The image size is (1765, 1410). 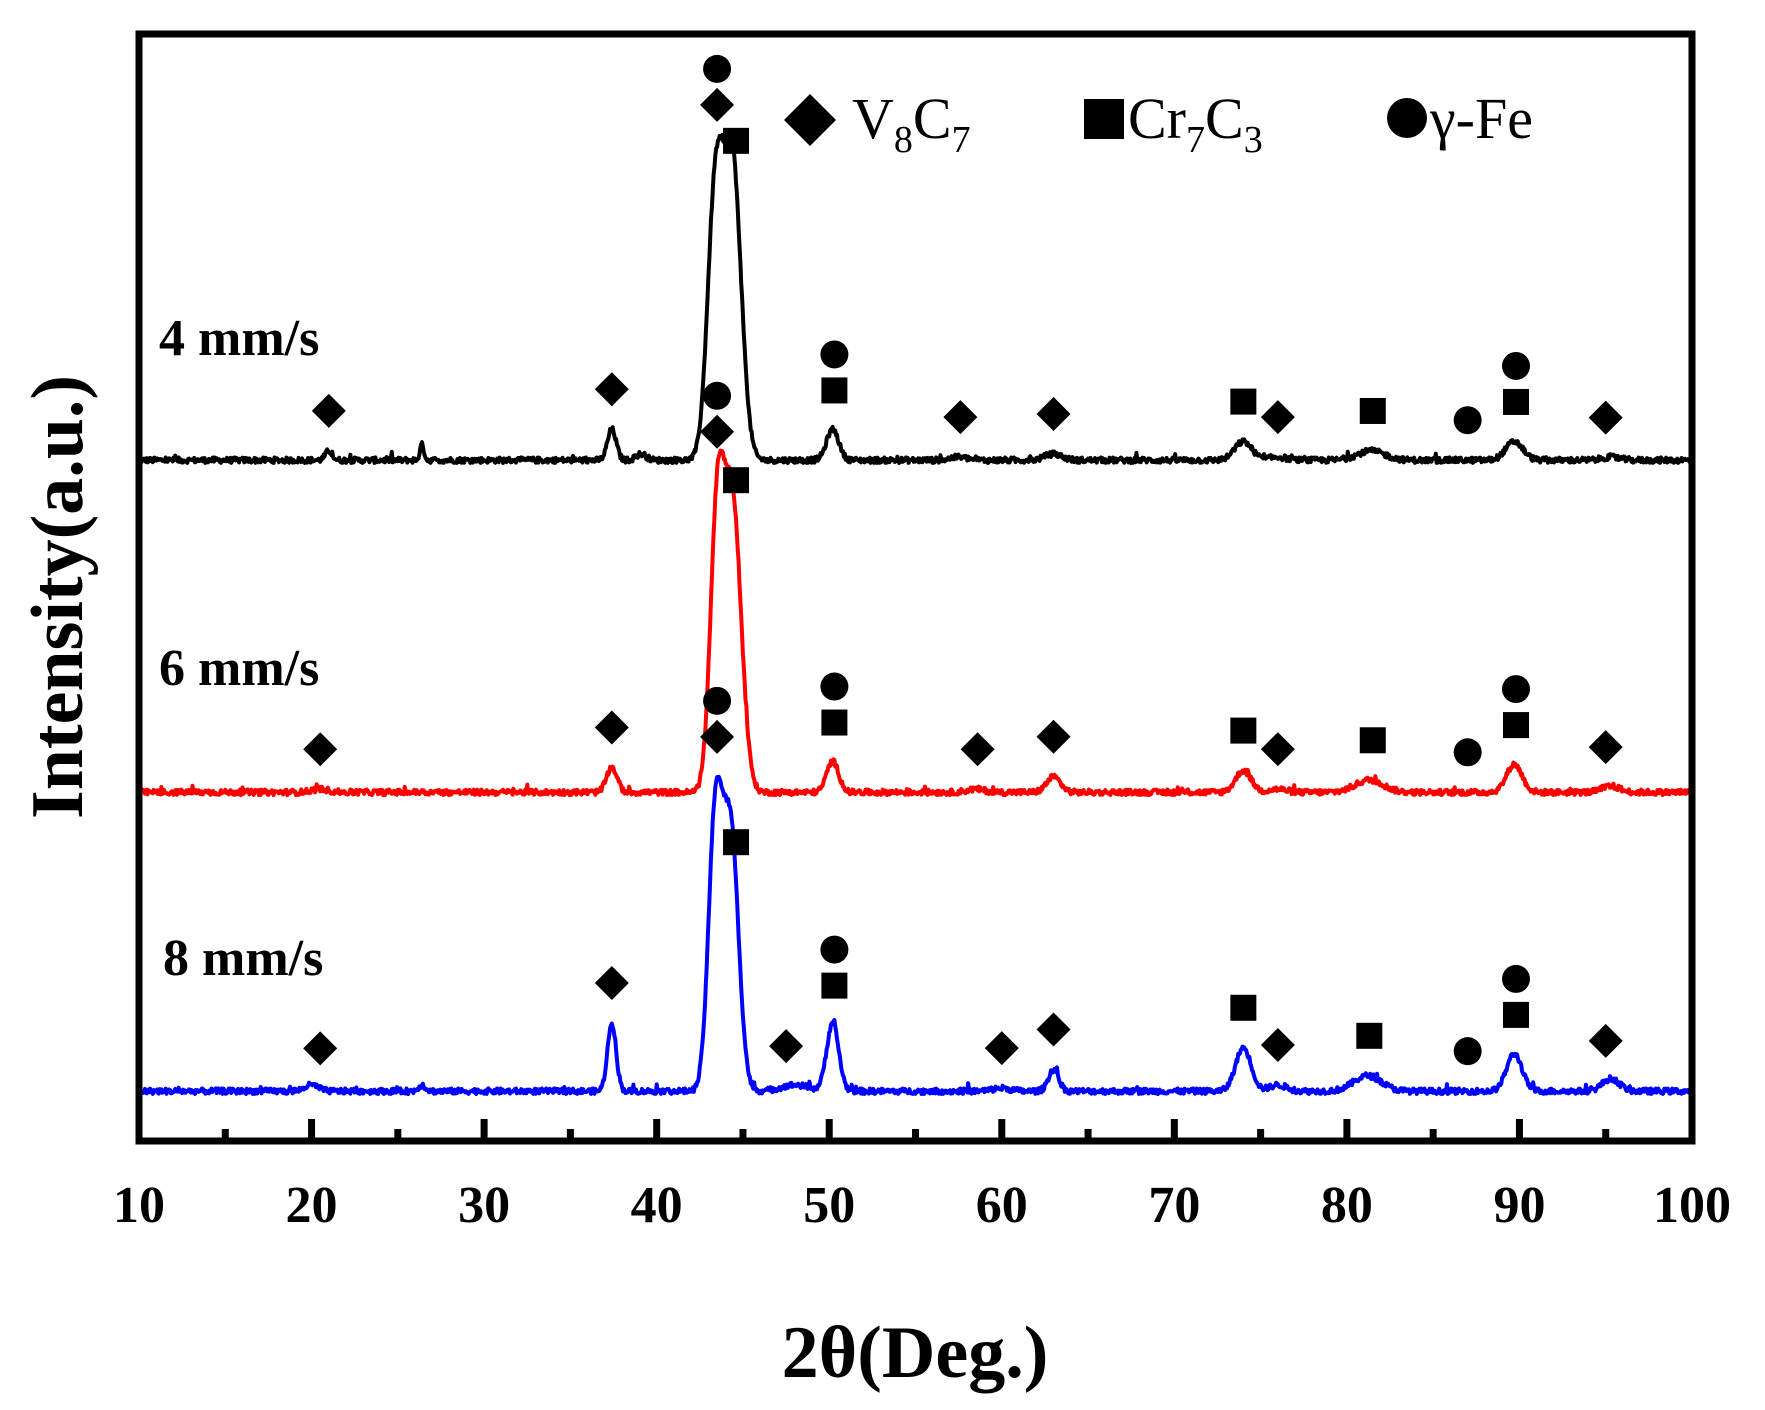 I want to click on peak-marker-s1-10-circle, so click(x=1467, y=420).